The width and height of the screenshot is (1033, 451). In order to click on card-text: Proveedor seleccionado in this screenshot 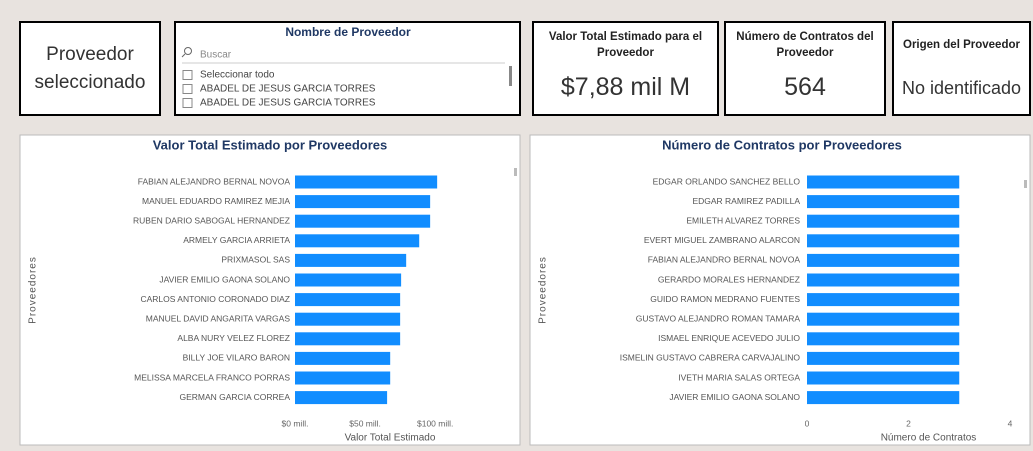, I will do `click(90, 68)`.